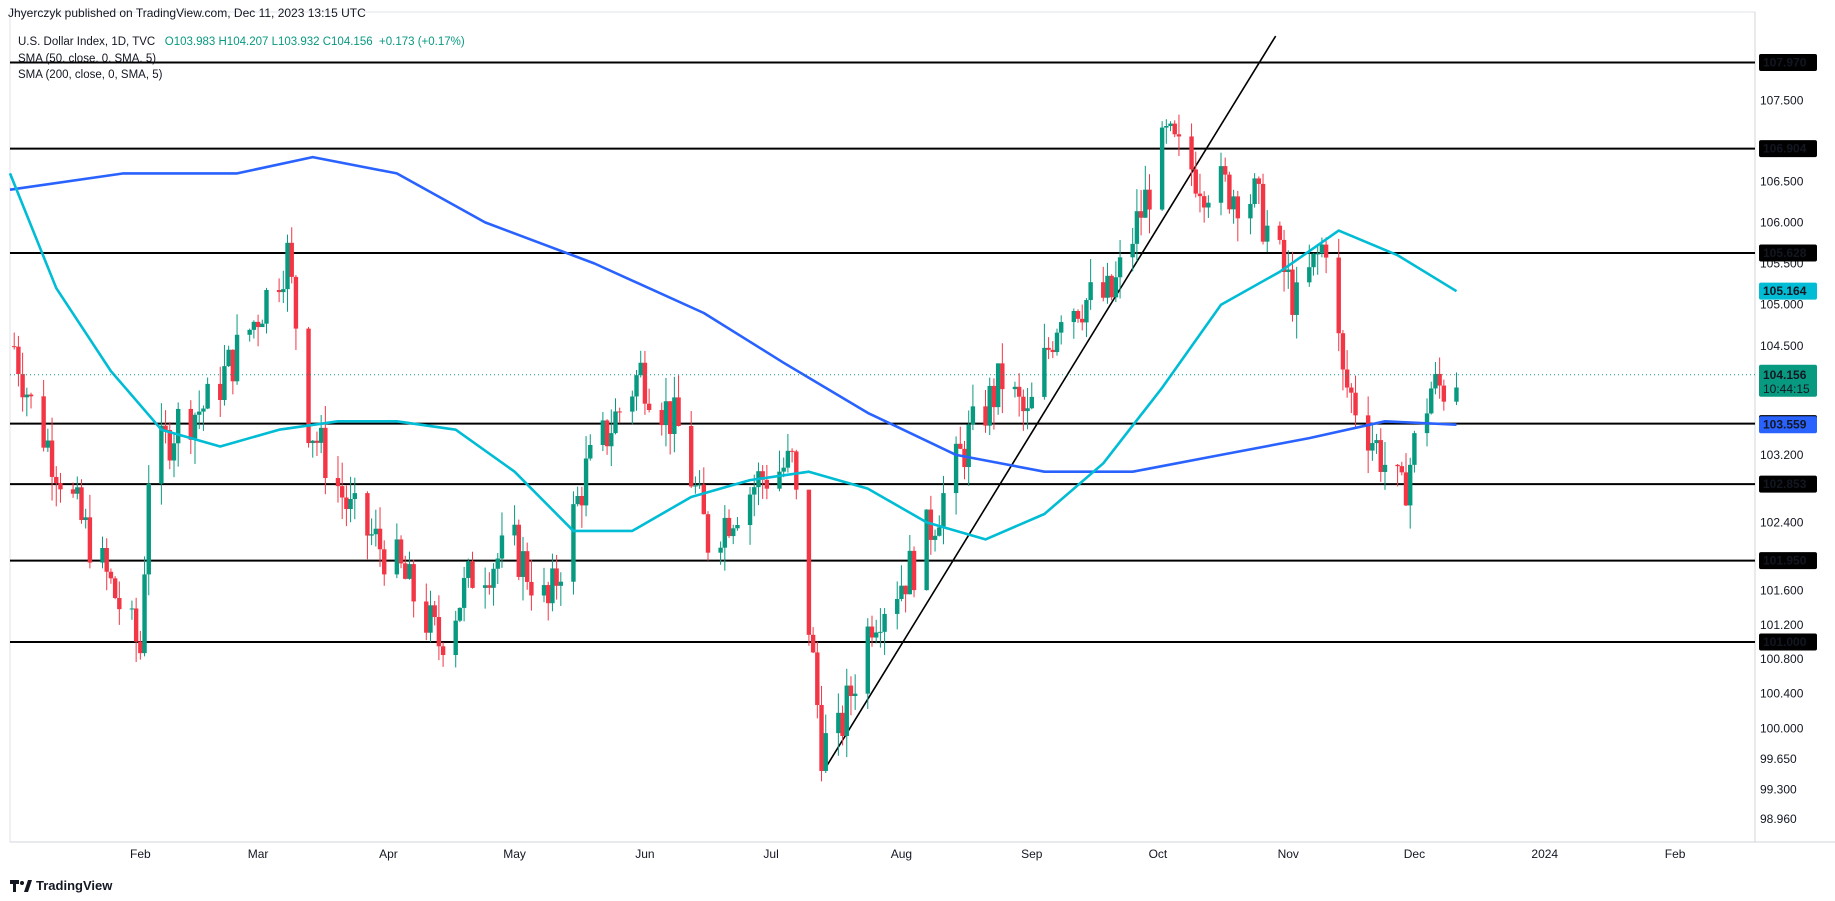  Describe the element at coordinates (1544, 854) in the screenshot. I see `x-tick-label: 2024` at that location.